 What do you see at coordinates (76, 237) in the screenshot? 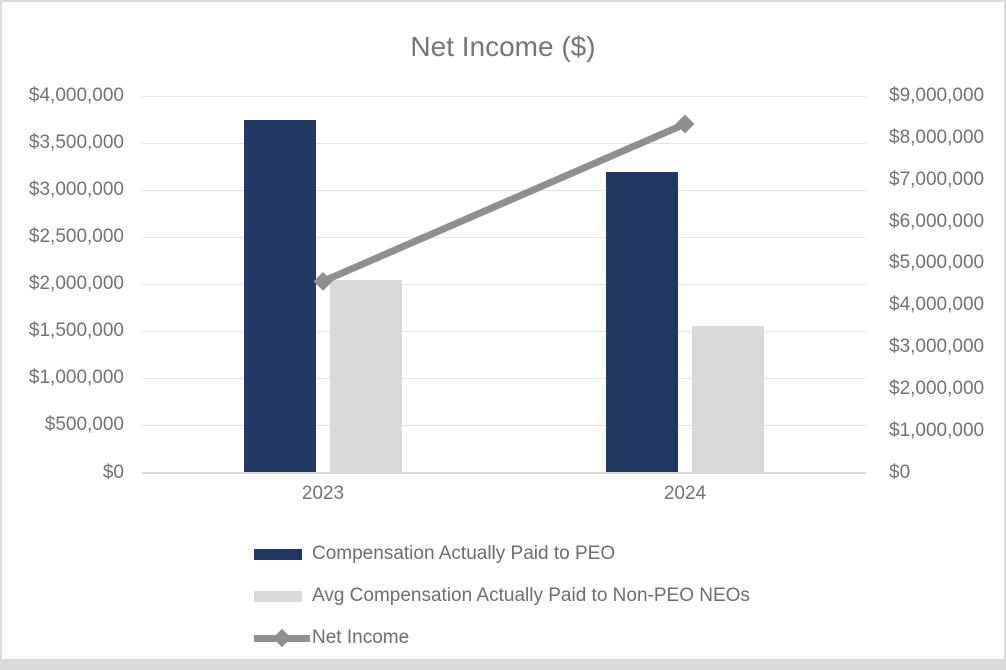
I see `left-axis-tick-label: $2,500,000` at bounding box center [76, 237].